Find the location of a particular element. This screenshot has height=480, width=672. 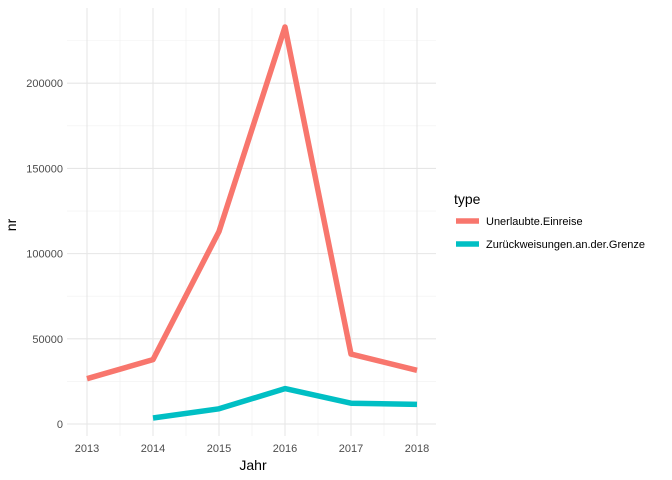

y-axis-title: nr is located at coordinates (11, 224).